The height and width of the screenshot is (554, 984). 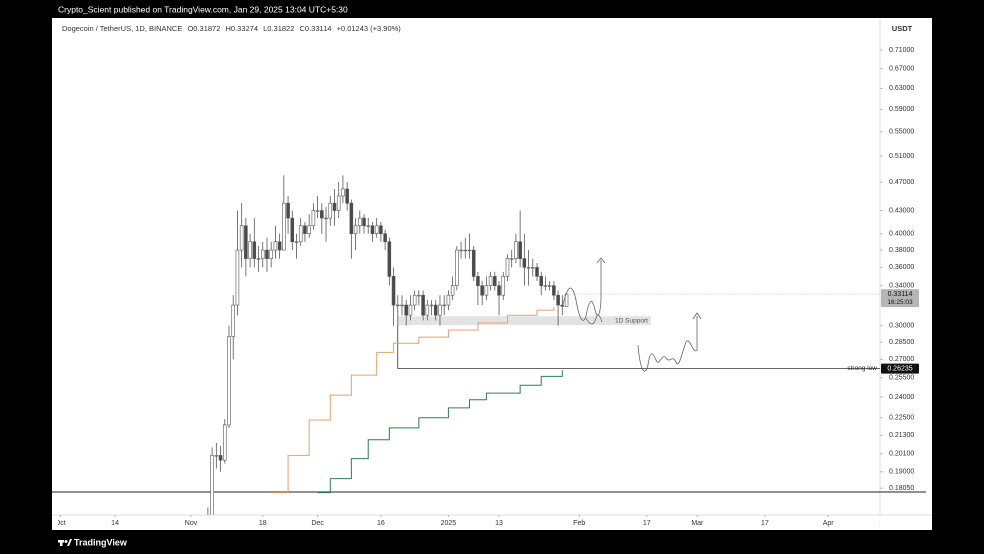 I want to click on y-tick-label: 0.22500, so click(x=901, y=418).